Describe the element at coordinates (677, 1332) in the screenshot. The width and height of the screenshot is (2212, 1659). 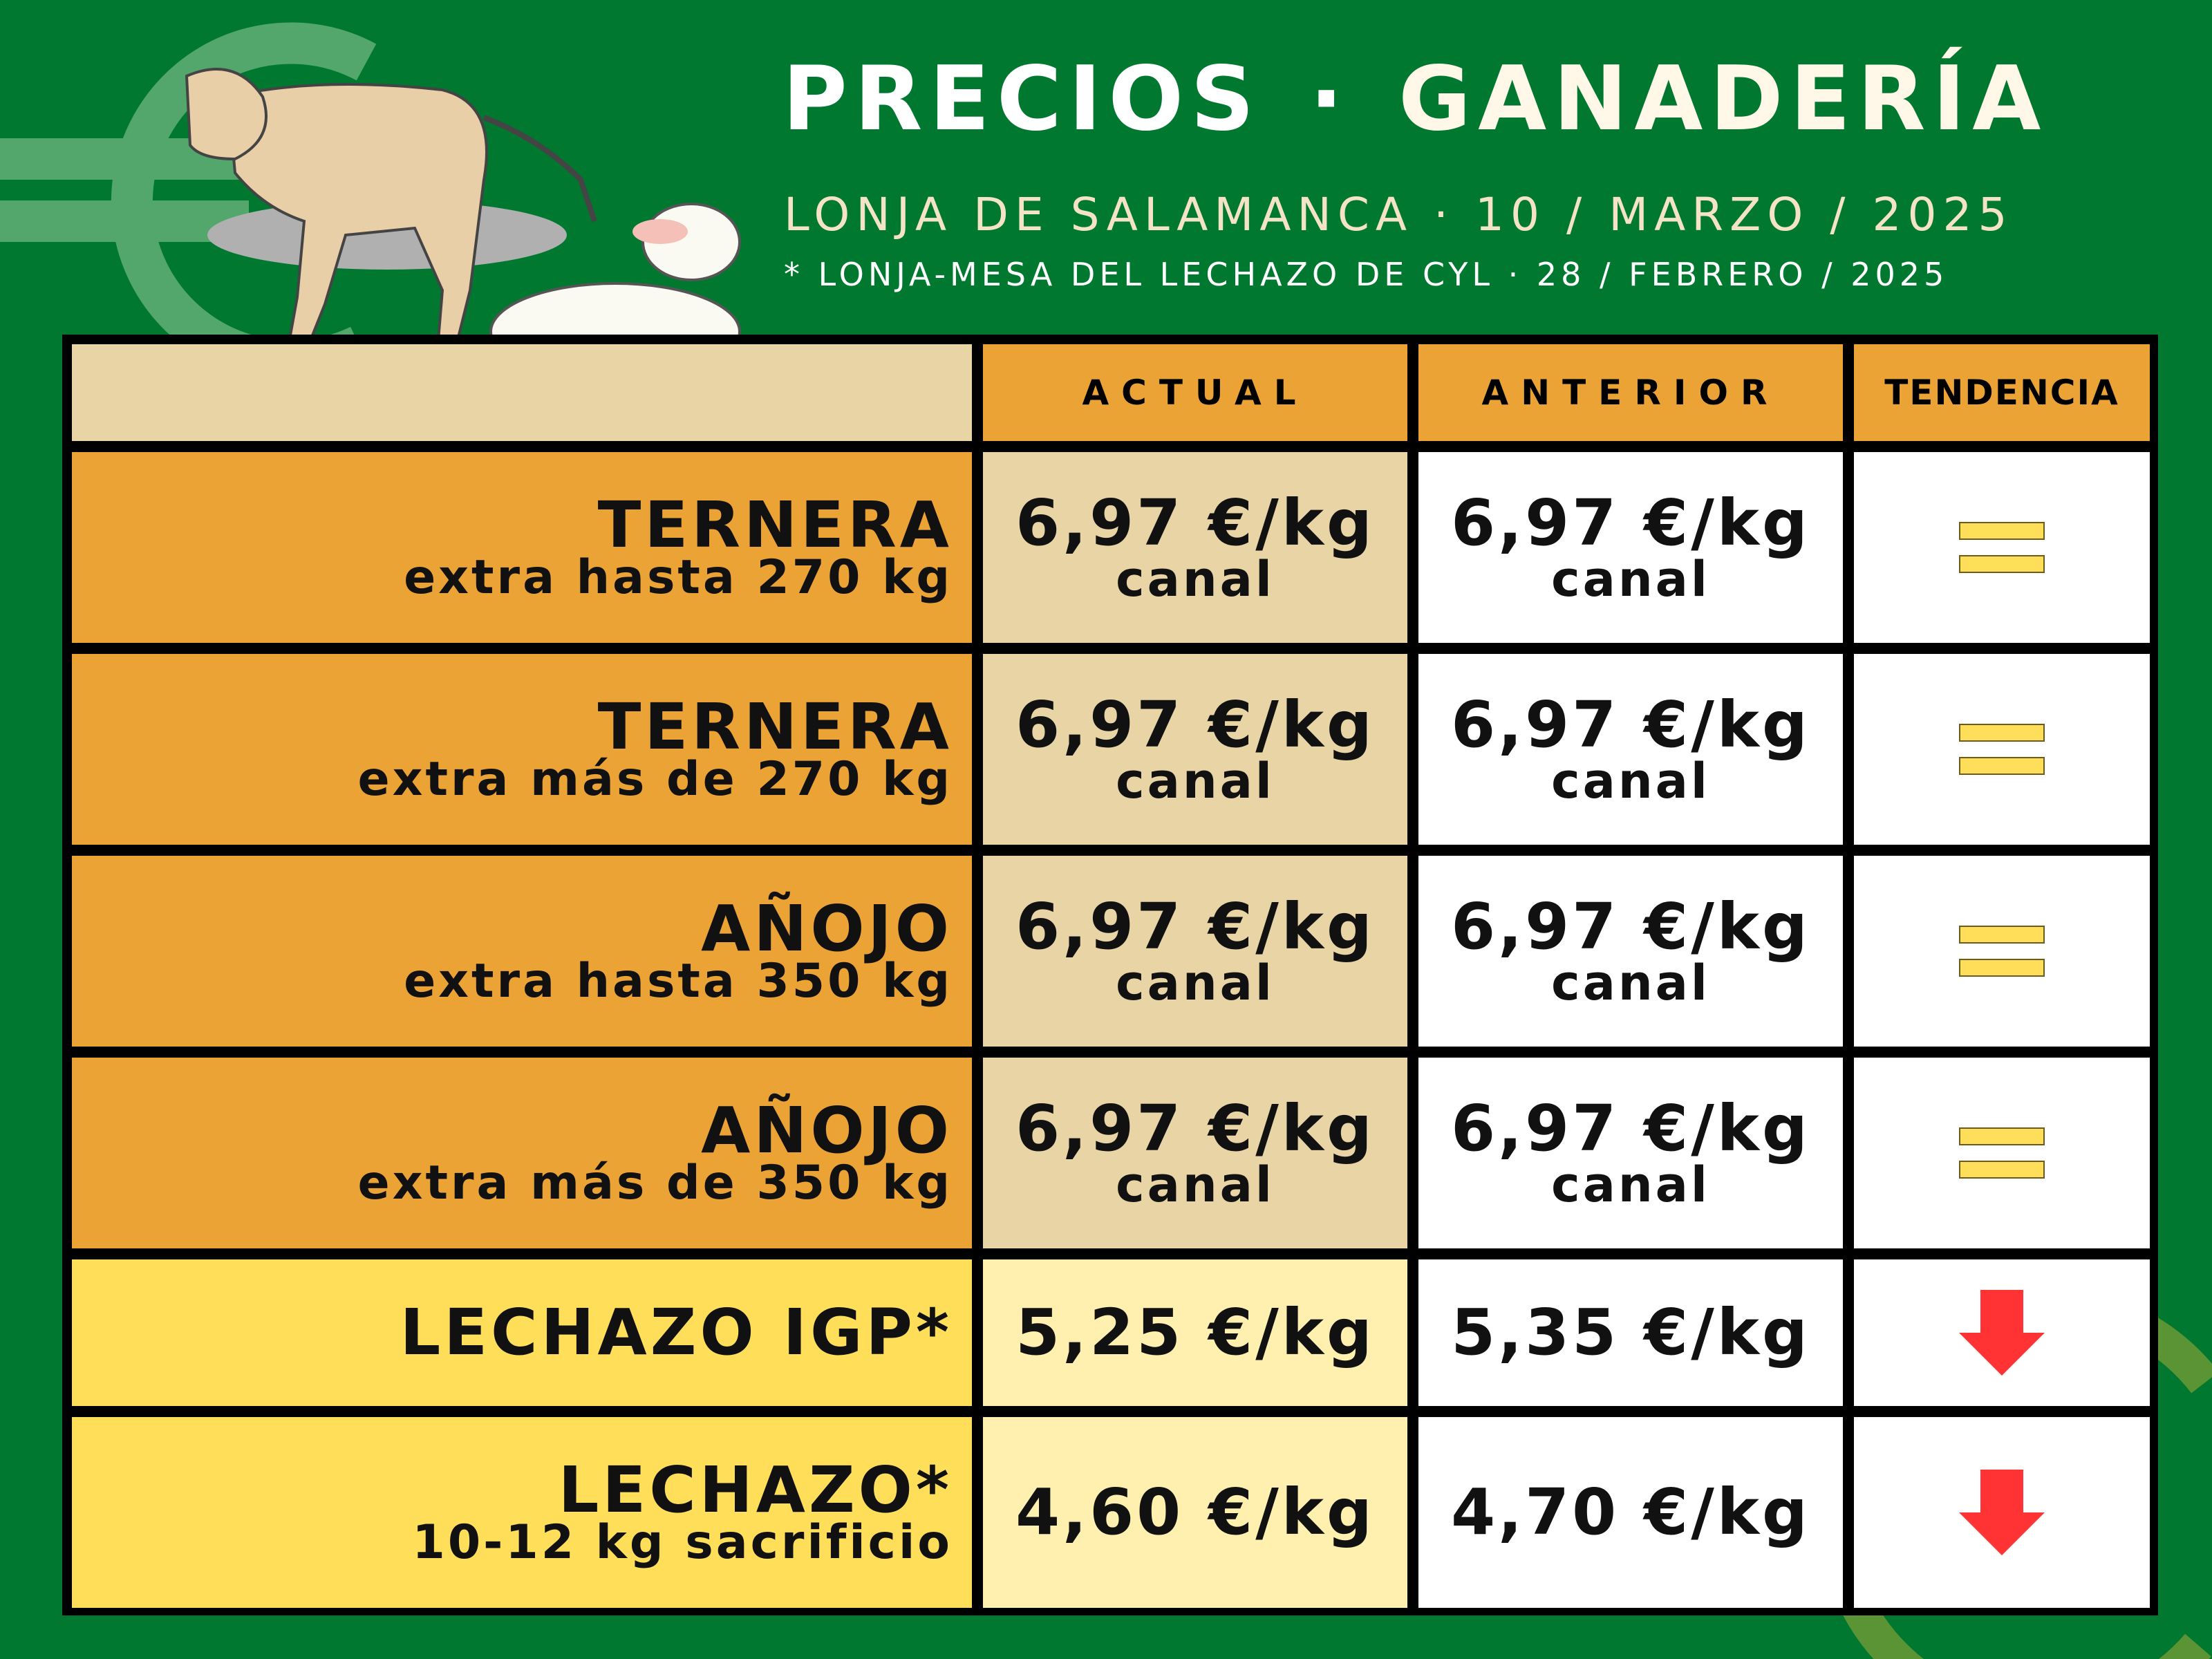
I see `product-name: LECHAZO IGP*` at that location.